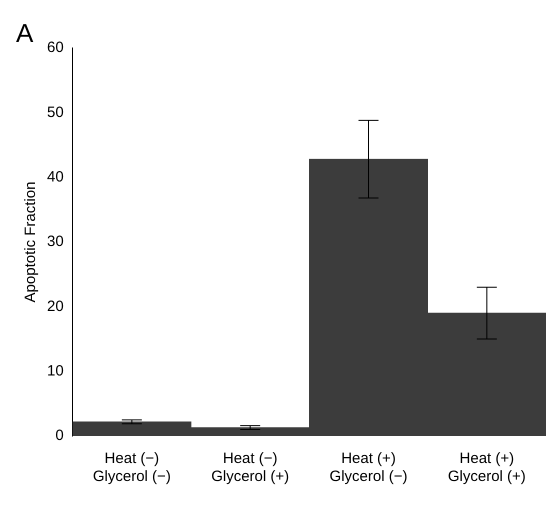 The height and width of the screenshot is (508, 554). What do you see at coordinates (55, 47) in the screenshot?
I see `y-tick-label: 60` at bounding box center [55, 47].